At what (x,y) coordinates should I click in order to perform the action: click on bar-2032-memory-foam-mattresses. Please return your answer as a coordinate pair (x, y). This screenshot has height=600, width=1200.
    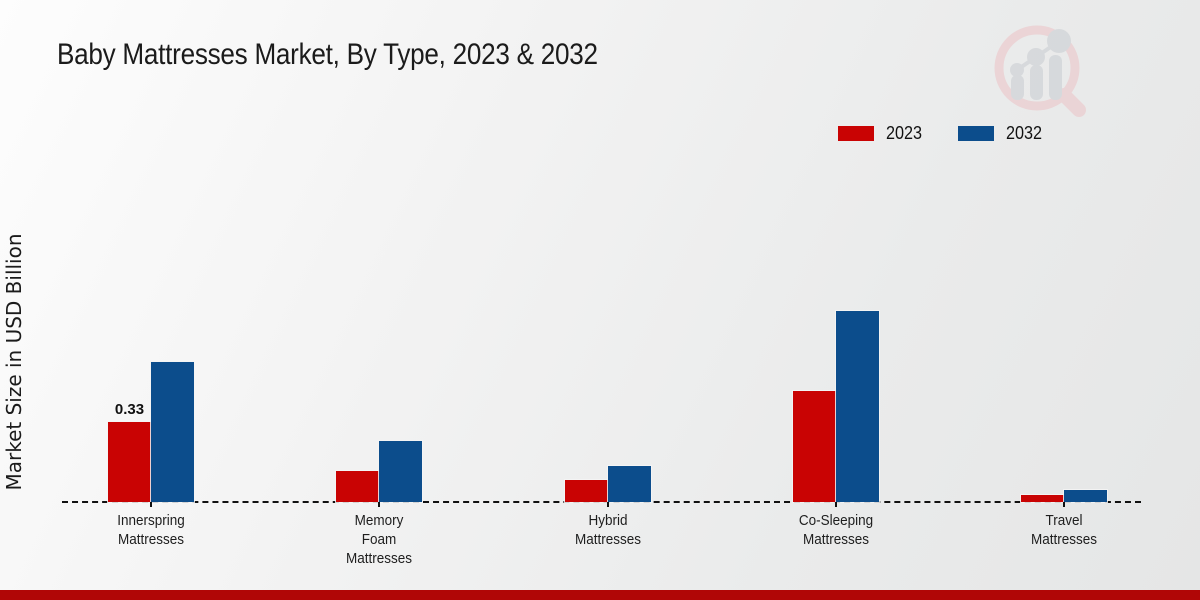
    Looking at the image, I should click on (401, 471).